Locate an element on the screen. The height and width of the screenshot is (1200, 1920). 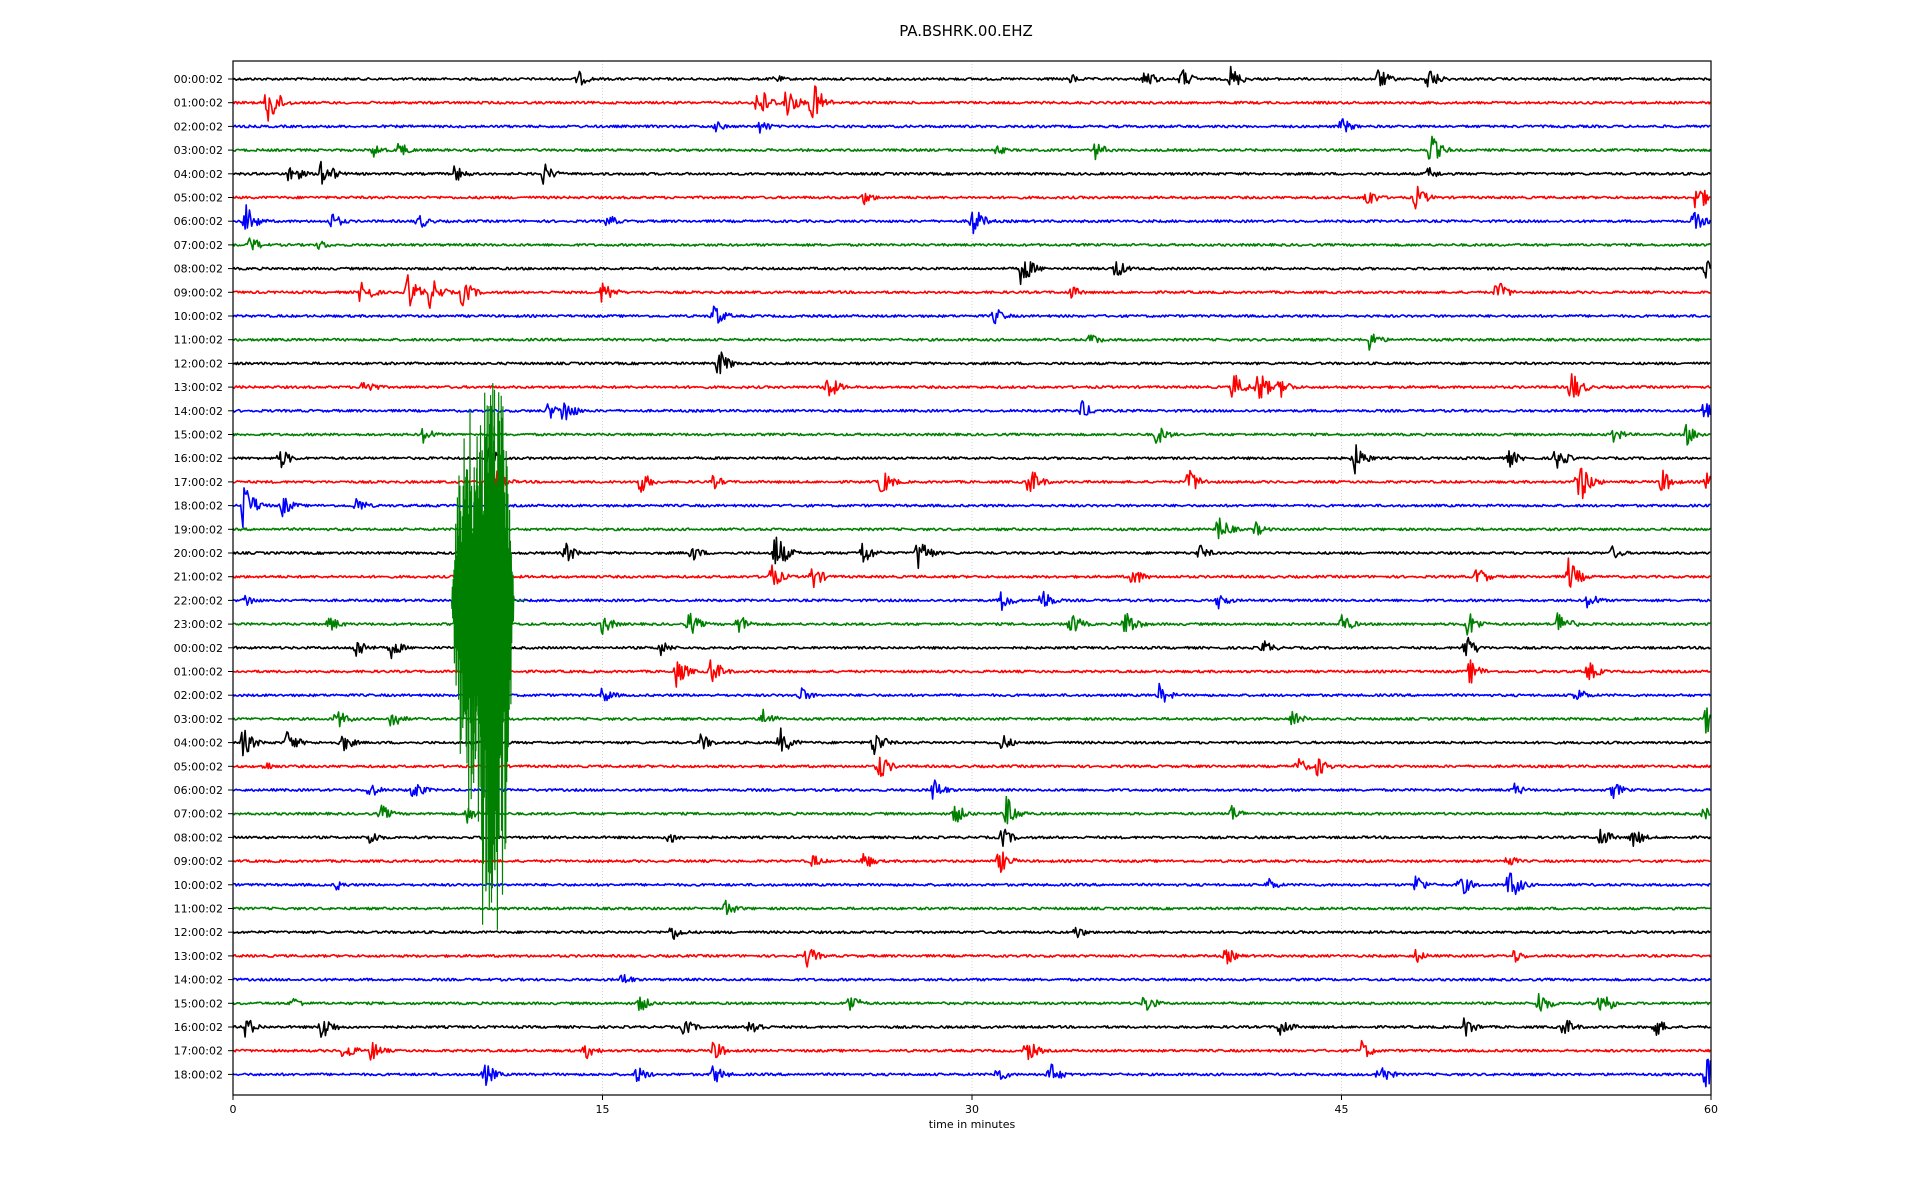
y-tick-label: 22:00:02 is located at coordinates (198, 600).